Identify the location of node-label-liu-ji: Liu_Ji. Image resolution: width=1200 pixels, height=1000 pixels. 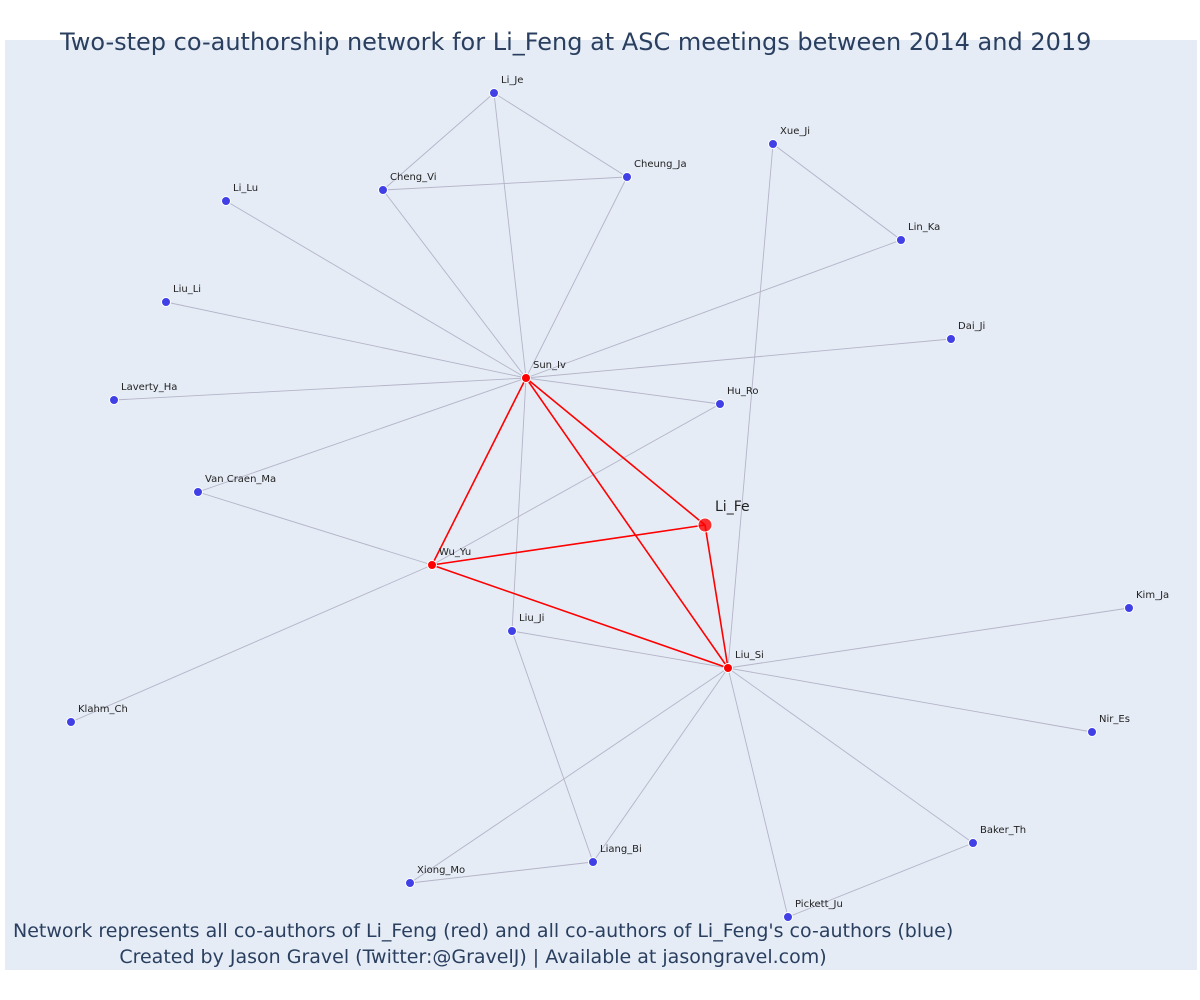
(531, 618).